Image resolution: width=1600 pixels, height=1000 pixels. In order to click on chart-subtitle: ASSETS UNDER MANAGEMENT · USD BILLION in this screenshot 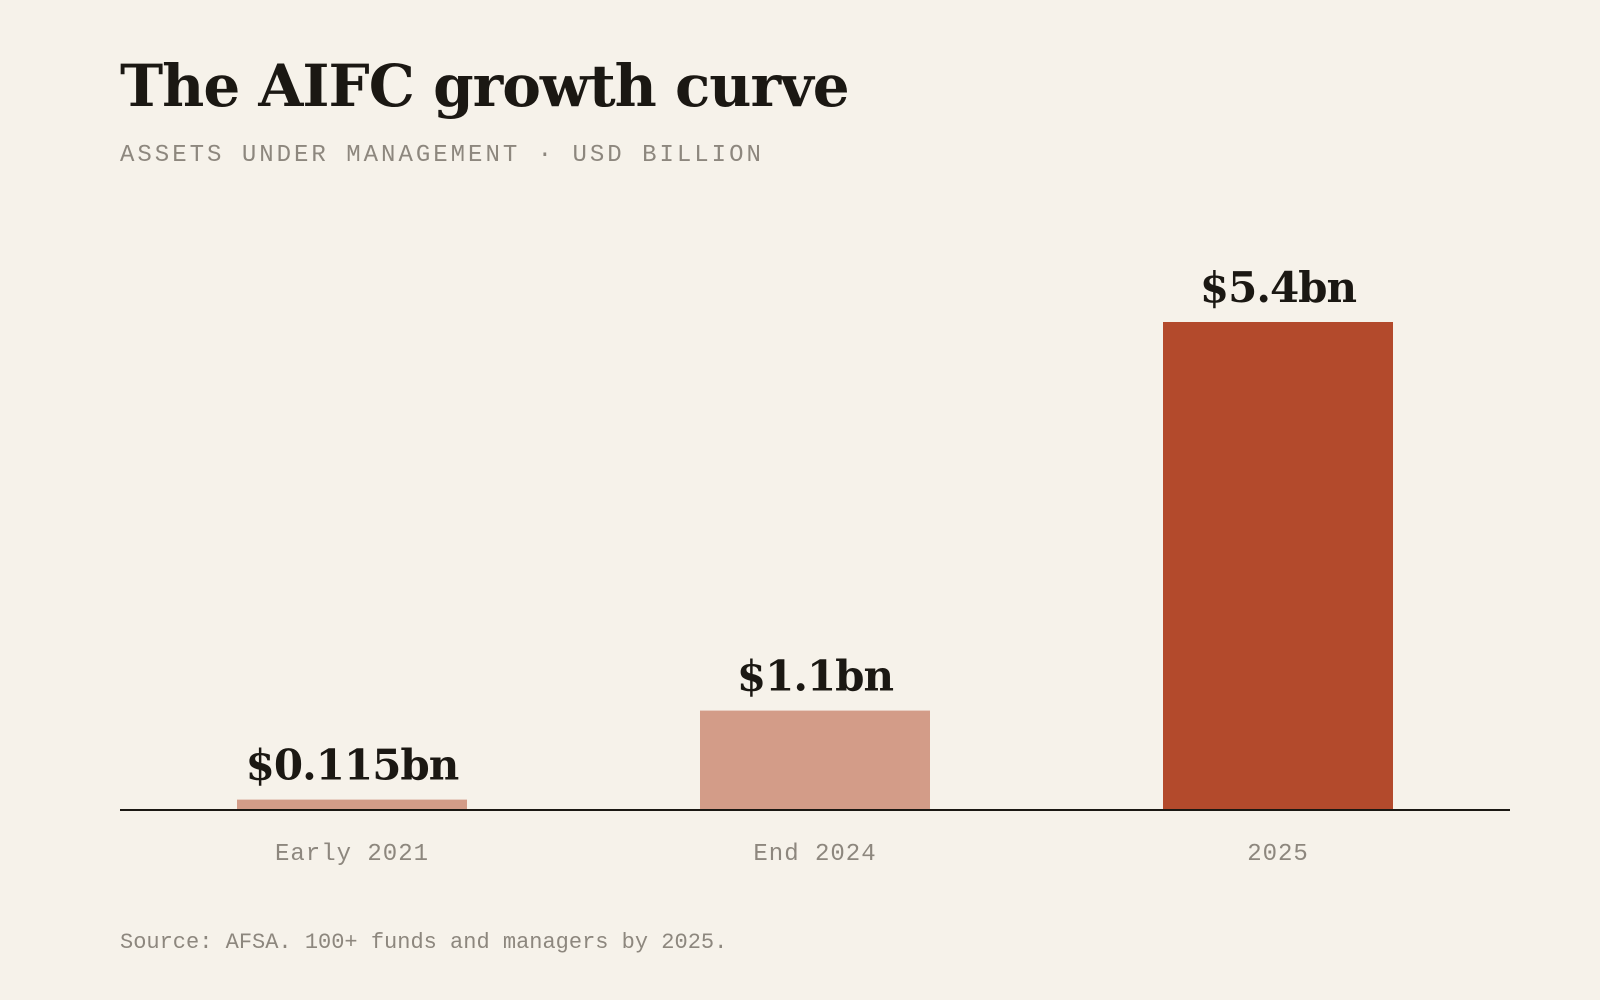, I will do `click(442, 155)`.